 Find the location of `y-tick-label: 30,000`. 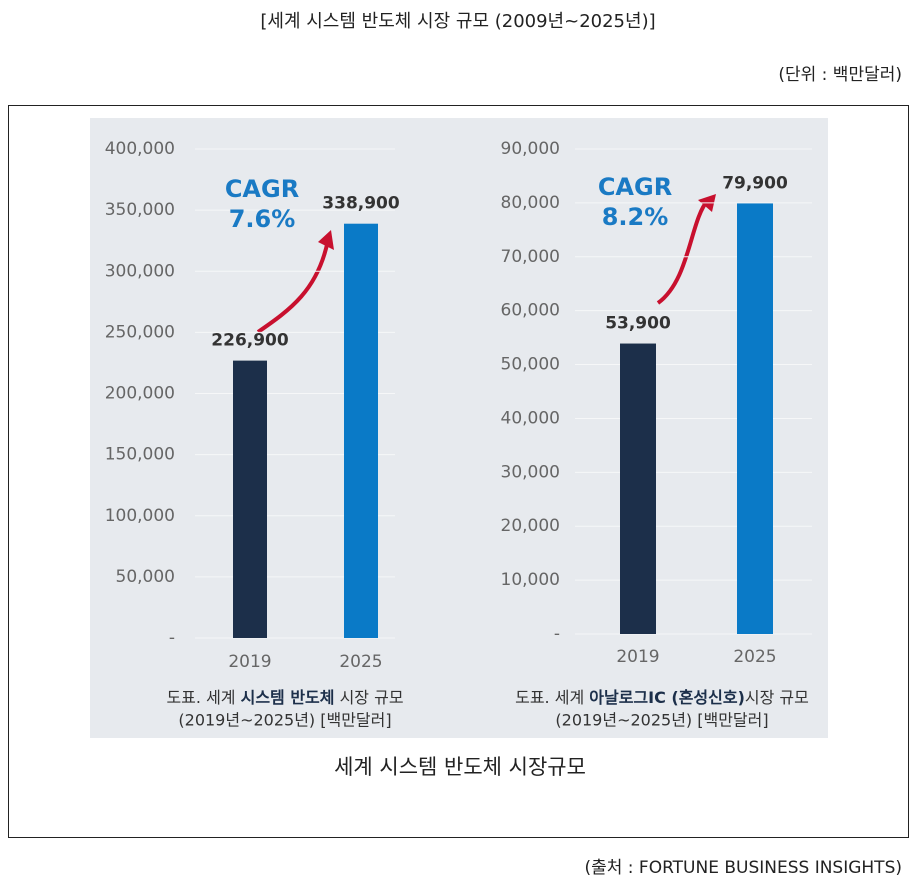

y-tick-label: 30,000 is located at coordinates (530, 472).